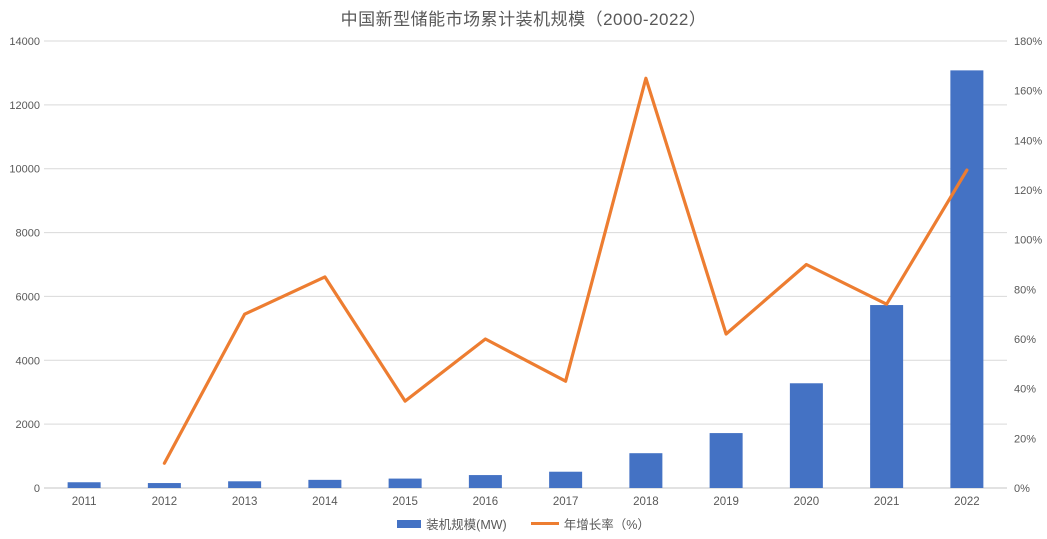  I want to click on bar-2013, so click(245, 484).